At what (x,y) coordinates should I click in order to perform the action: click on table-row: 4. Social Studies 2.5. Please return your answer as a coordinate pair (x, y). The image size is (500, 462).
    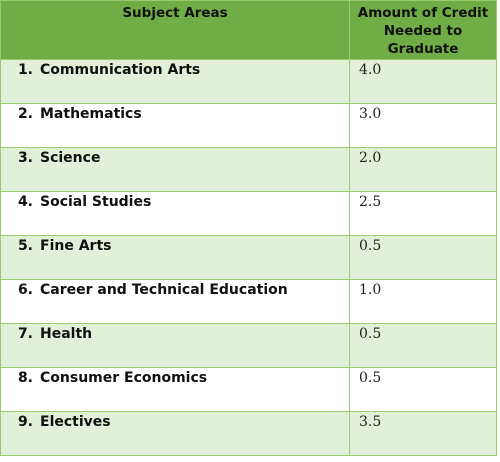
    Looking at the image, I should click on (248, 213).